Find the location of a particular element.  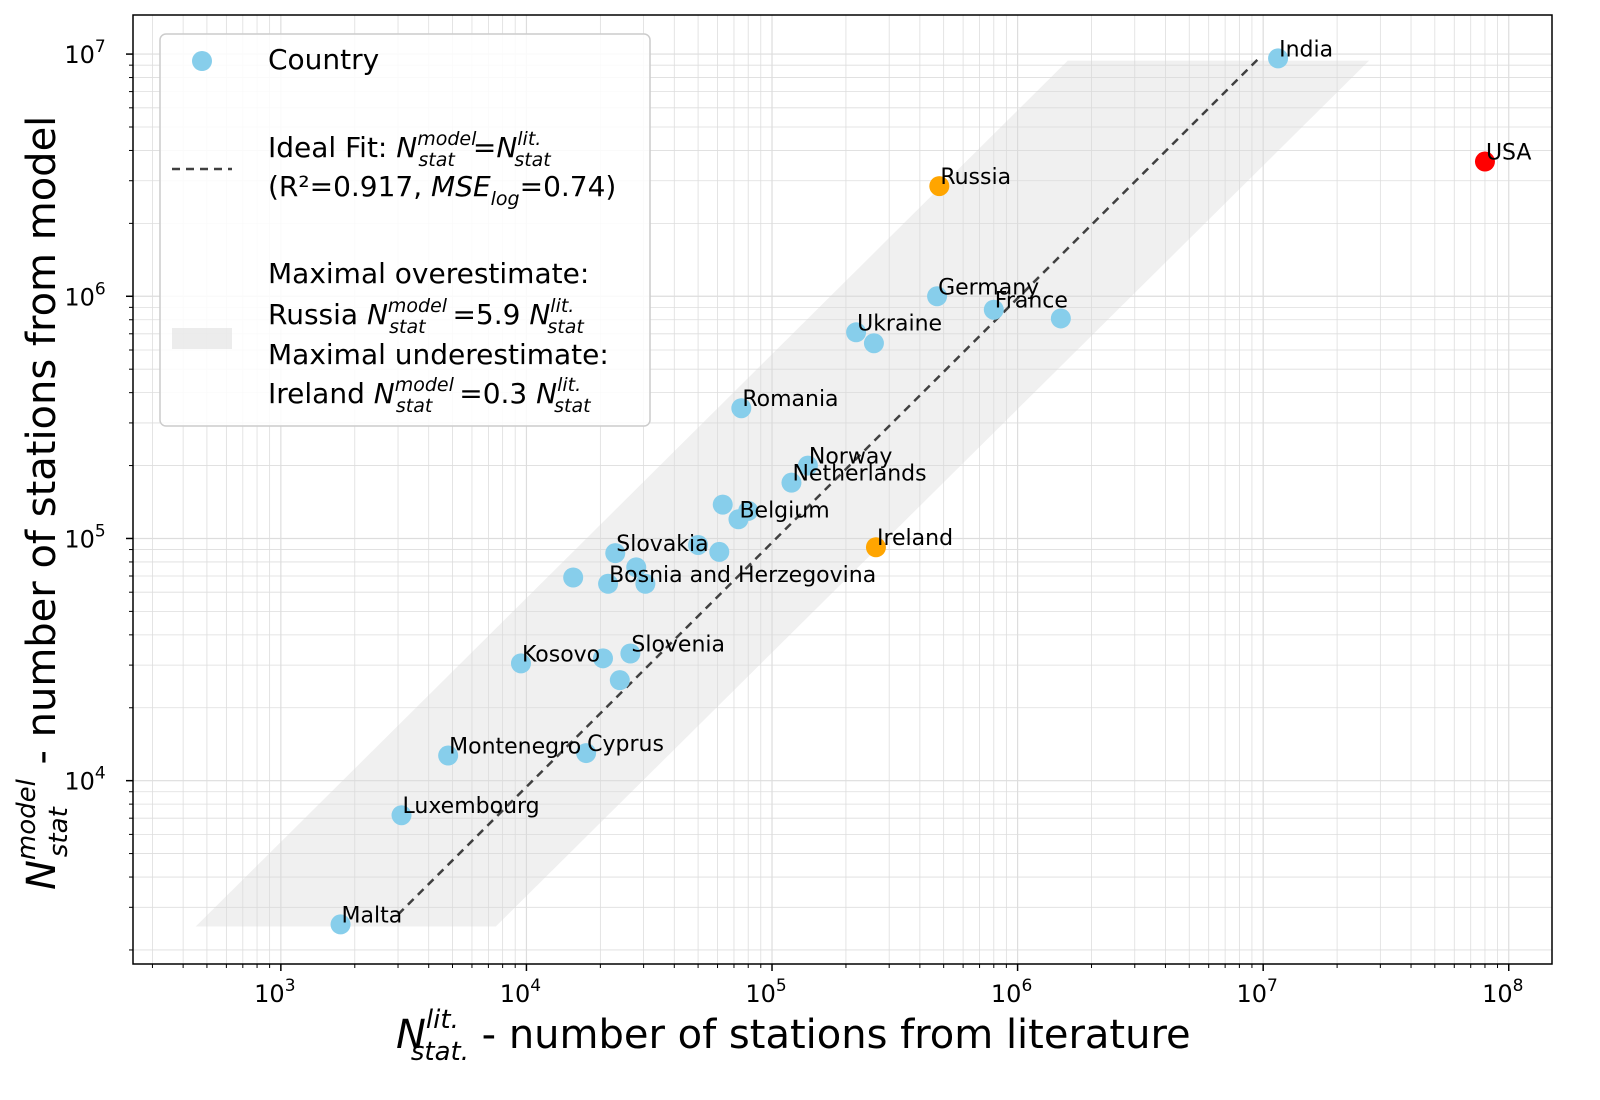

x-tick-label: 10⁵ is located at coordinates (765, 992).